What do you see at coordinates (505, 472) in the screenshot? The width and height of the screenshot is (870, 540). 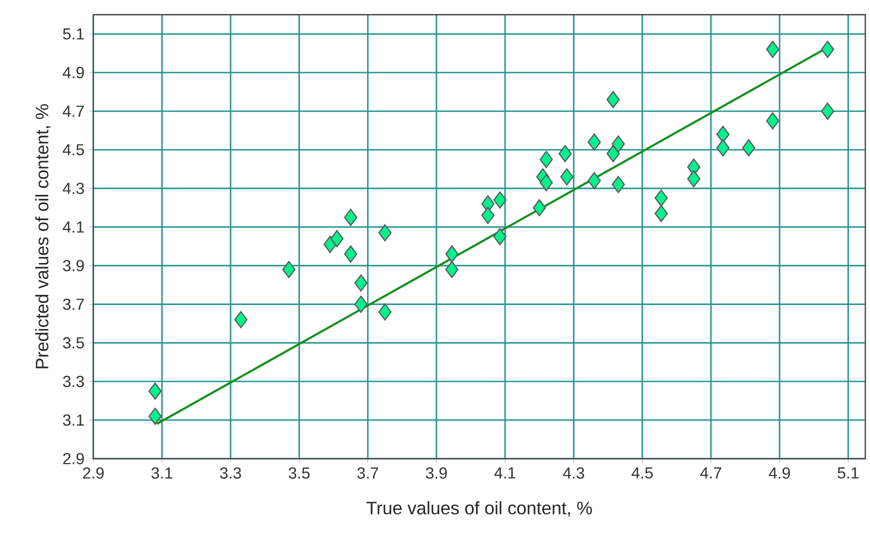 I see `x-tick-label: 4.1` at bounding box center [505, 472].